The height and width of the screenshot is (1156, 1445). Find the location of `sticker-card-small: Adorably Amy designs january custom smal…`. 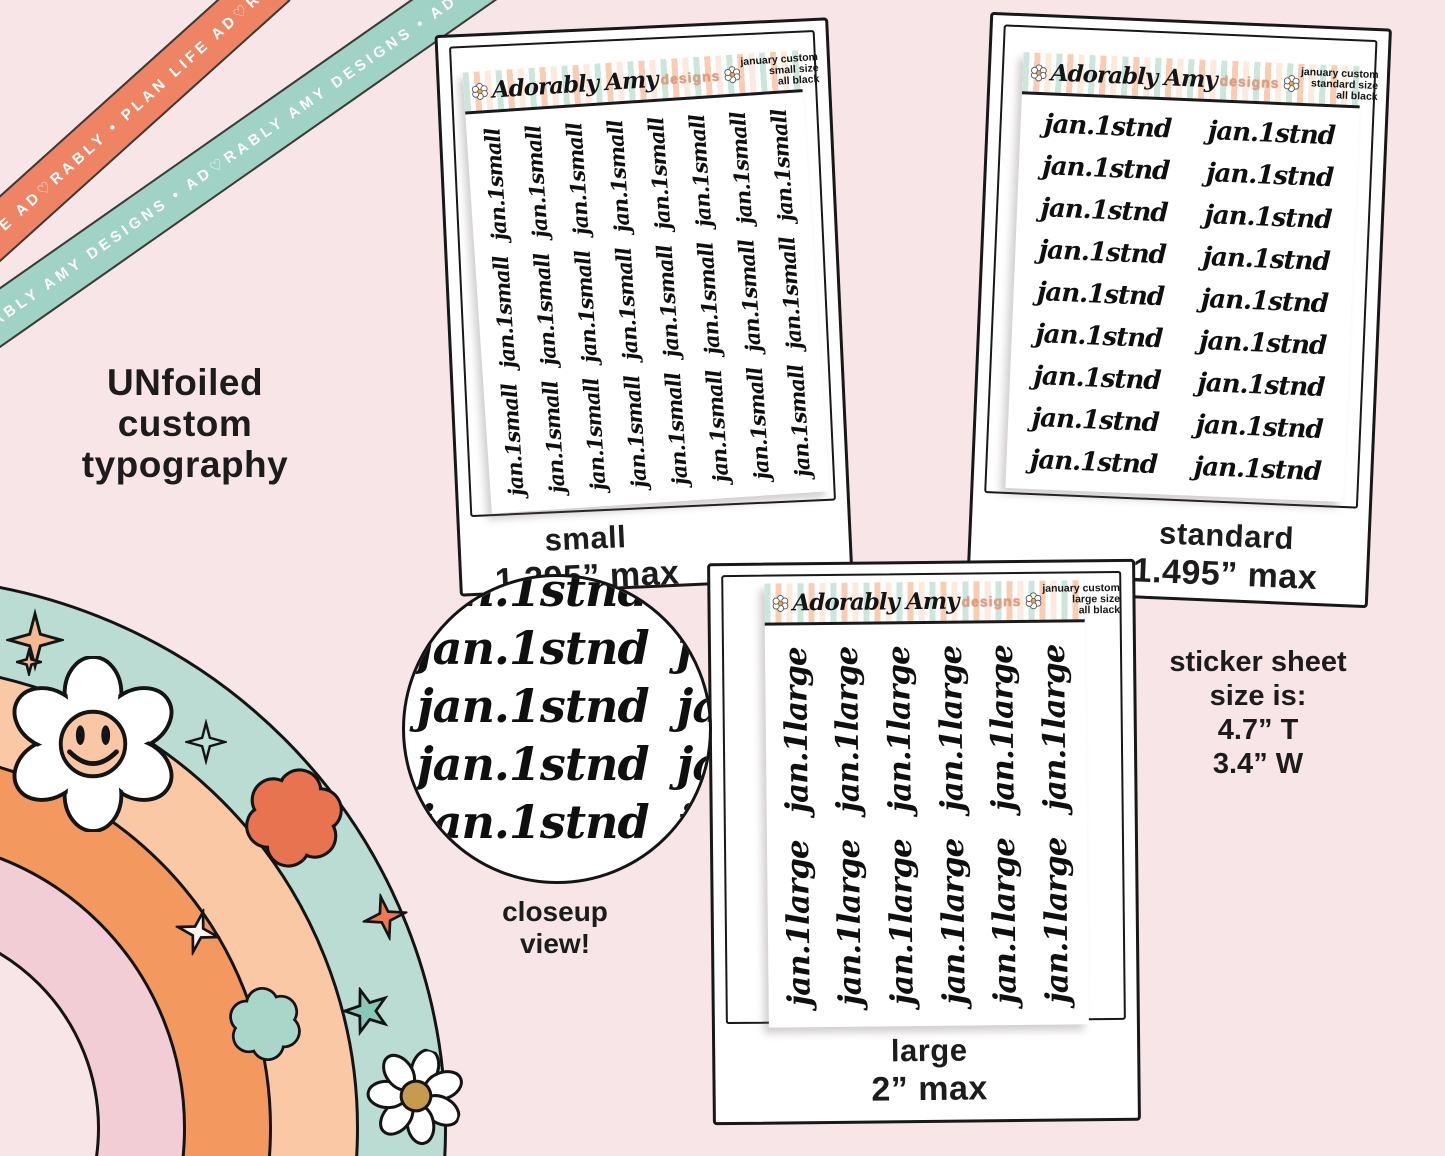

sticker-card-small: Adorably Amy designs january custom smal… is located at coordinates (644, 308).